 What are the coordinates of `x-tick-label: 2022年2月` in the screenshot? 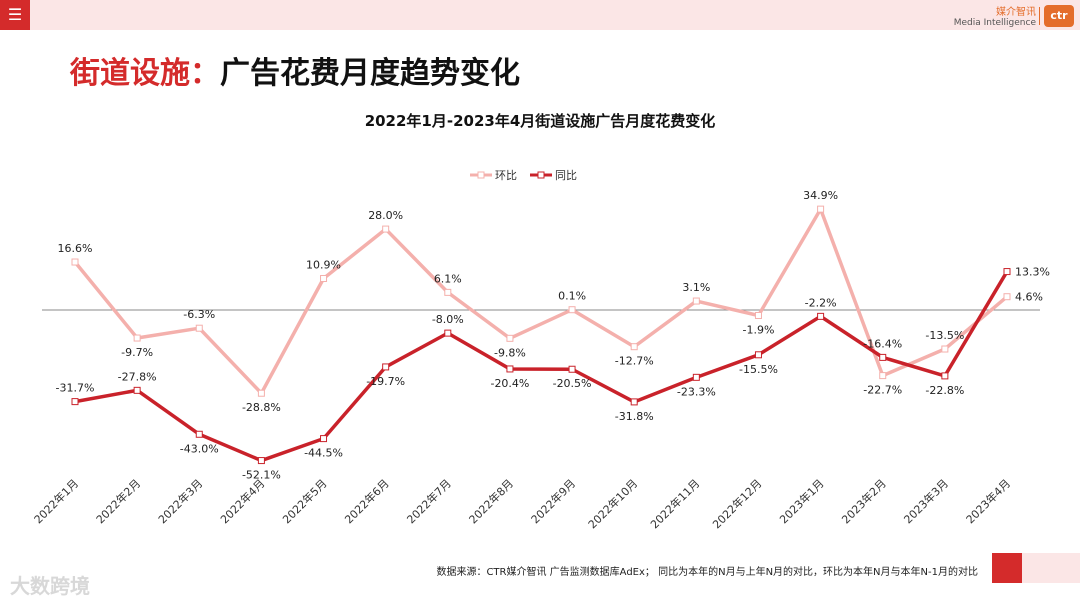 It's located at (118, 501).